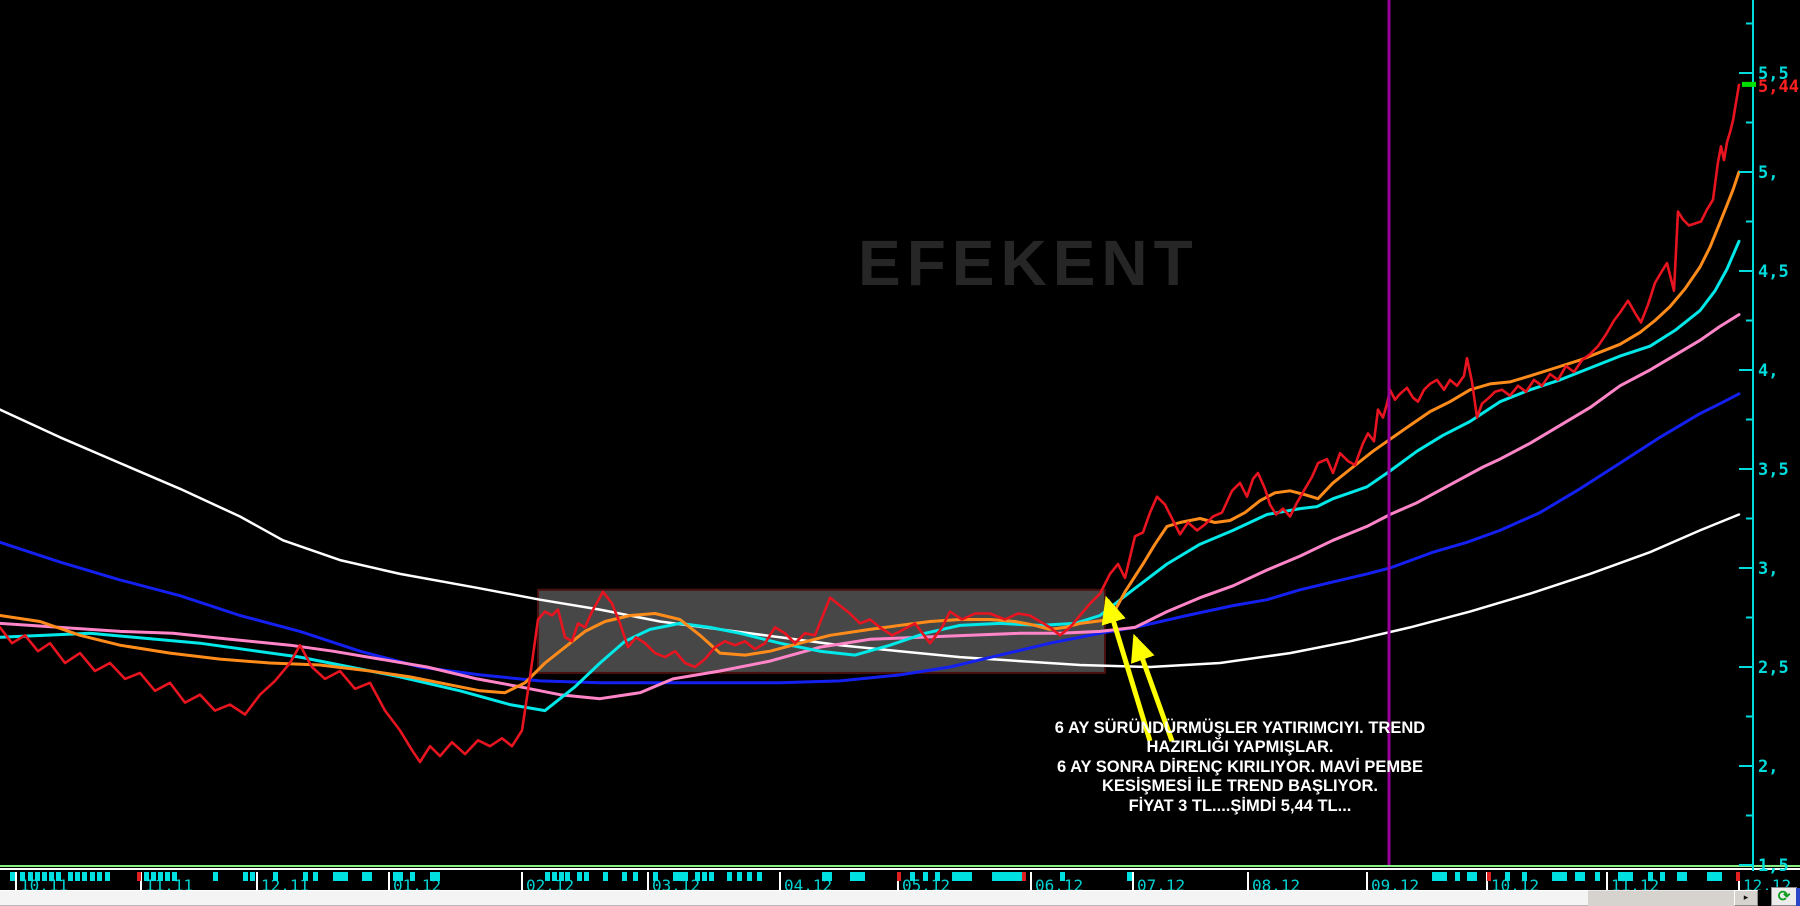 Image resolution: width=1800 pixels, height=906 pixels. I want to click on horizontal-scrollbar: ▸ ⟳, so click(900, 896).